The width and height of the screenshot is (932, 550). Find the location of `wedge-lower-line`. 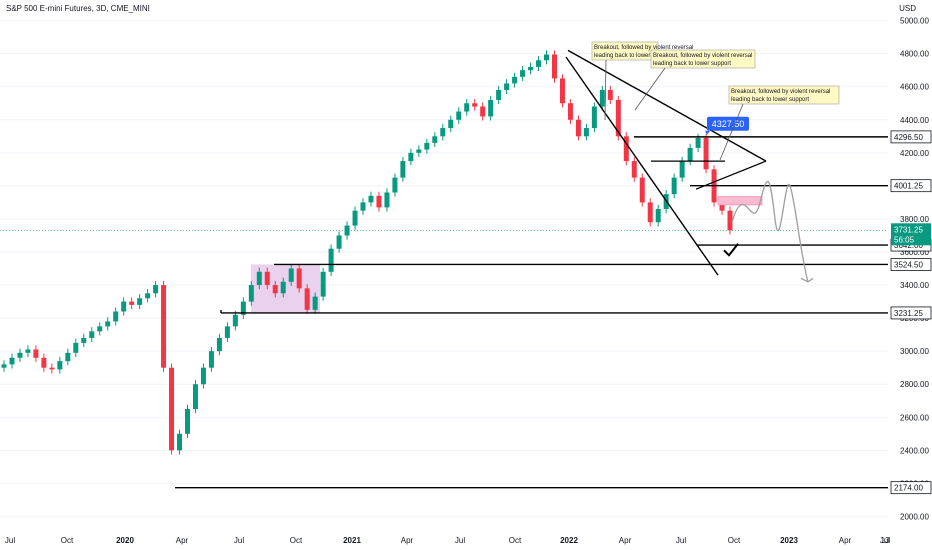

wedge-lower-line is located at coordinates (731, 175).